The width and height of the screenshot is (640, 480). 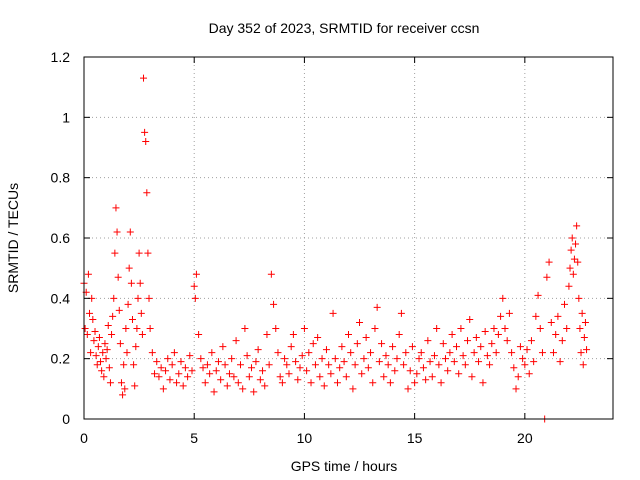 I want to click on x-tick-labels: 0 5 10 15 20, so click(x=306, y=438).